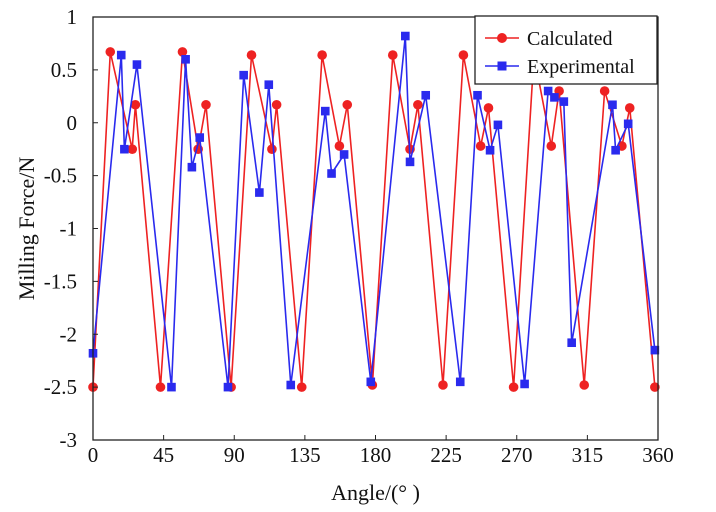 The width and height of the screenshot is (716, 512). What do you see at coordinates (305, 455) in the screenshot?
I see `x-tick-label: 135` at bounding box center [305, 455].